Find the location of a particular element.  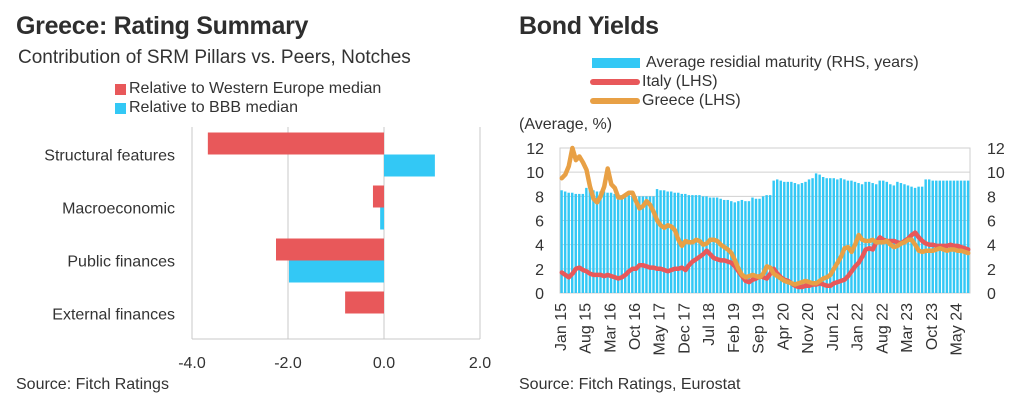

legend-item-bbb: Relative to BBB median is located at coordinates (206, 108).